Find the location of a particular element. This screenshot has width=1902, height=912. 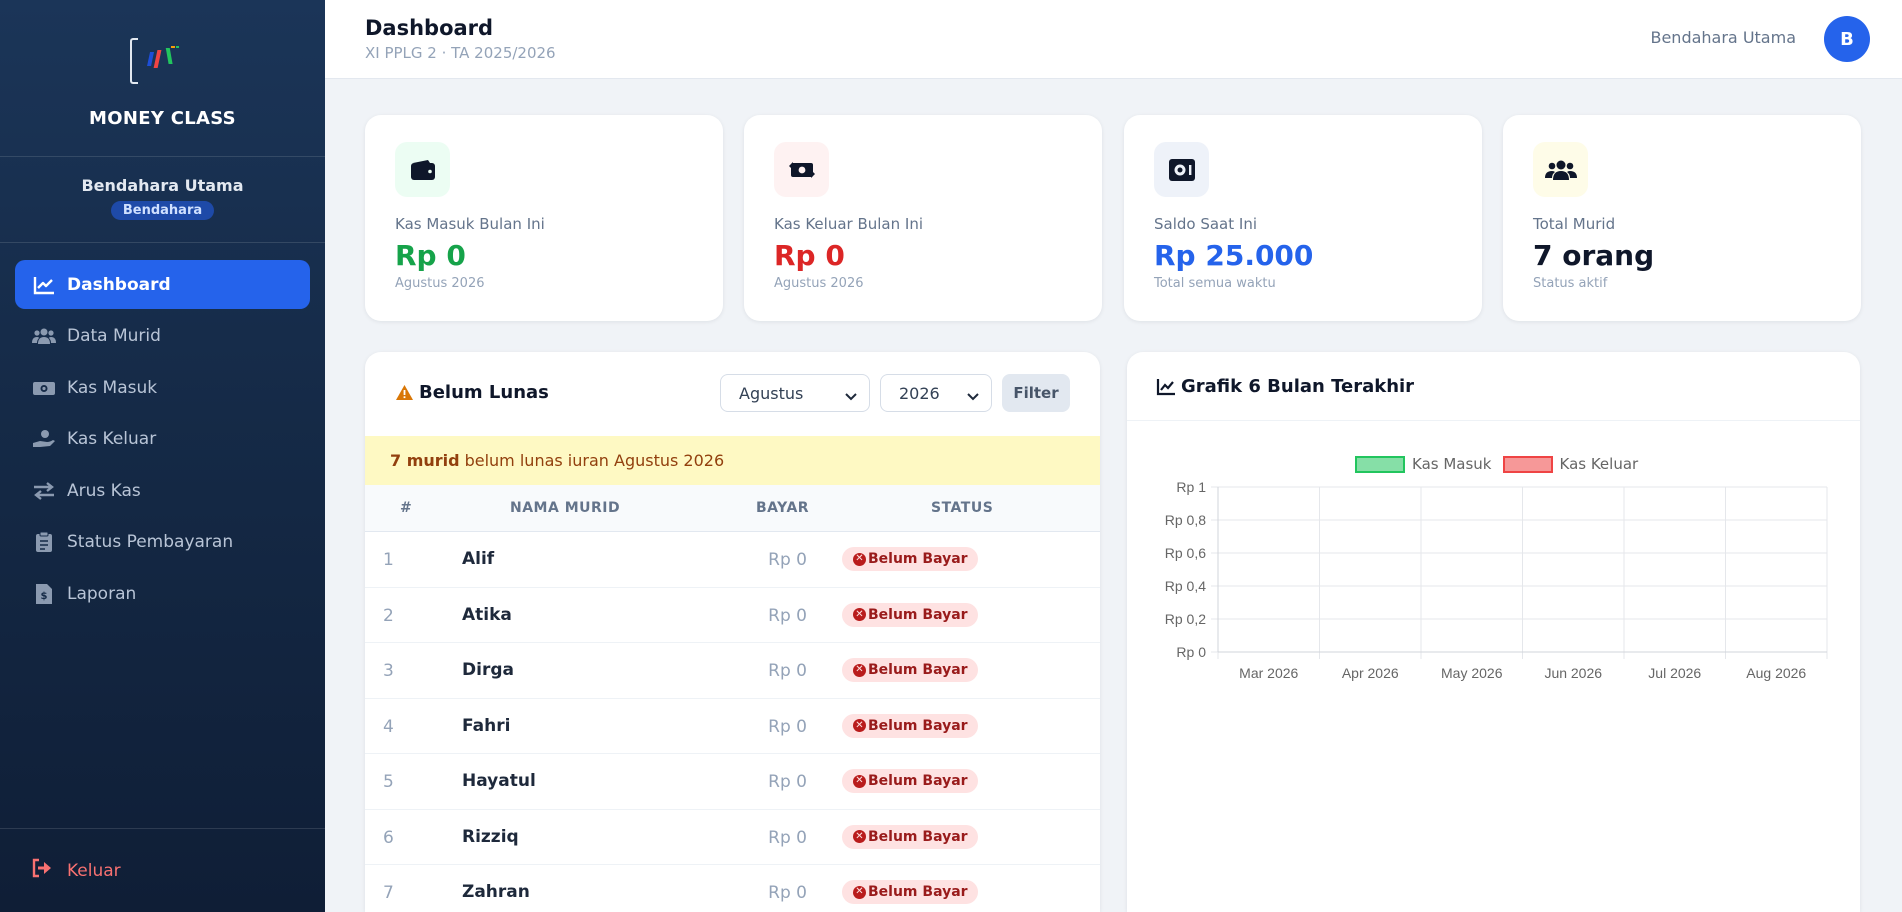

page-title: Dashboard is located at coordinates (429, 28).